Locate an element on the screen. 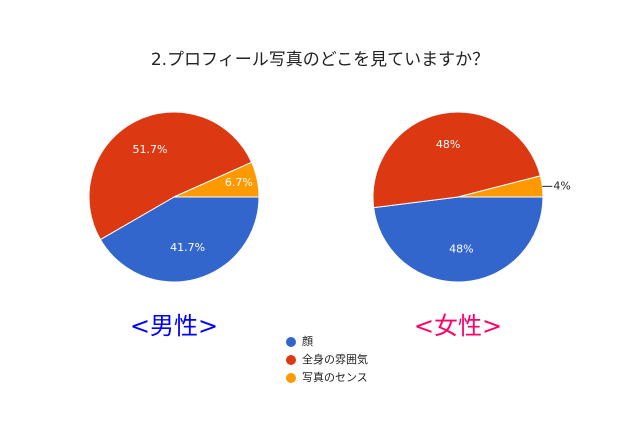 The image size is (640, 427). legend-label: 全身の雰囲気 is located at coordinates (335, 359).